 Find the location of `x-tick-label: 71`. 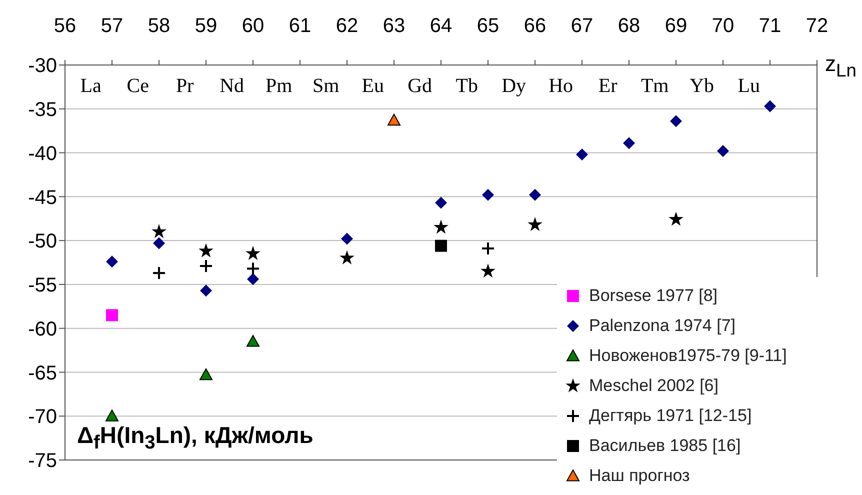

x-tick-label: 71 is located at coordinates (770, 26).